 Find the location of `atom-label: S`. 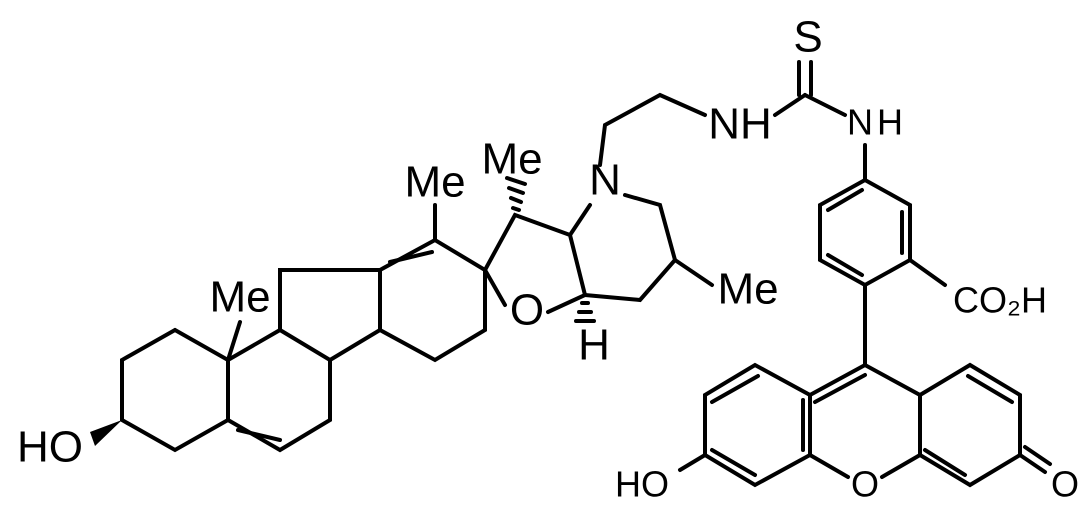

atom-label: S is located at coordinates (807, 37).